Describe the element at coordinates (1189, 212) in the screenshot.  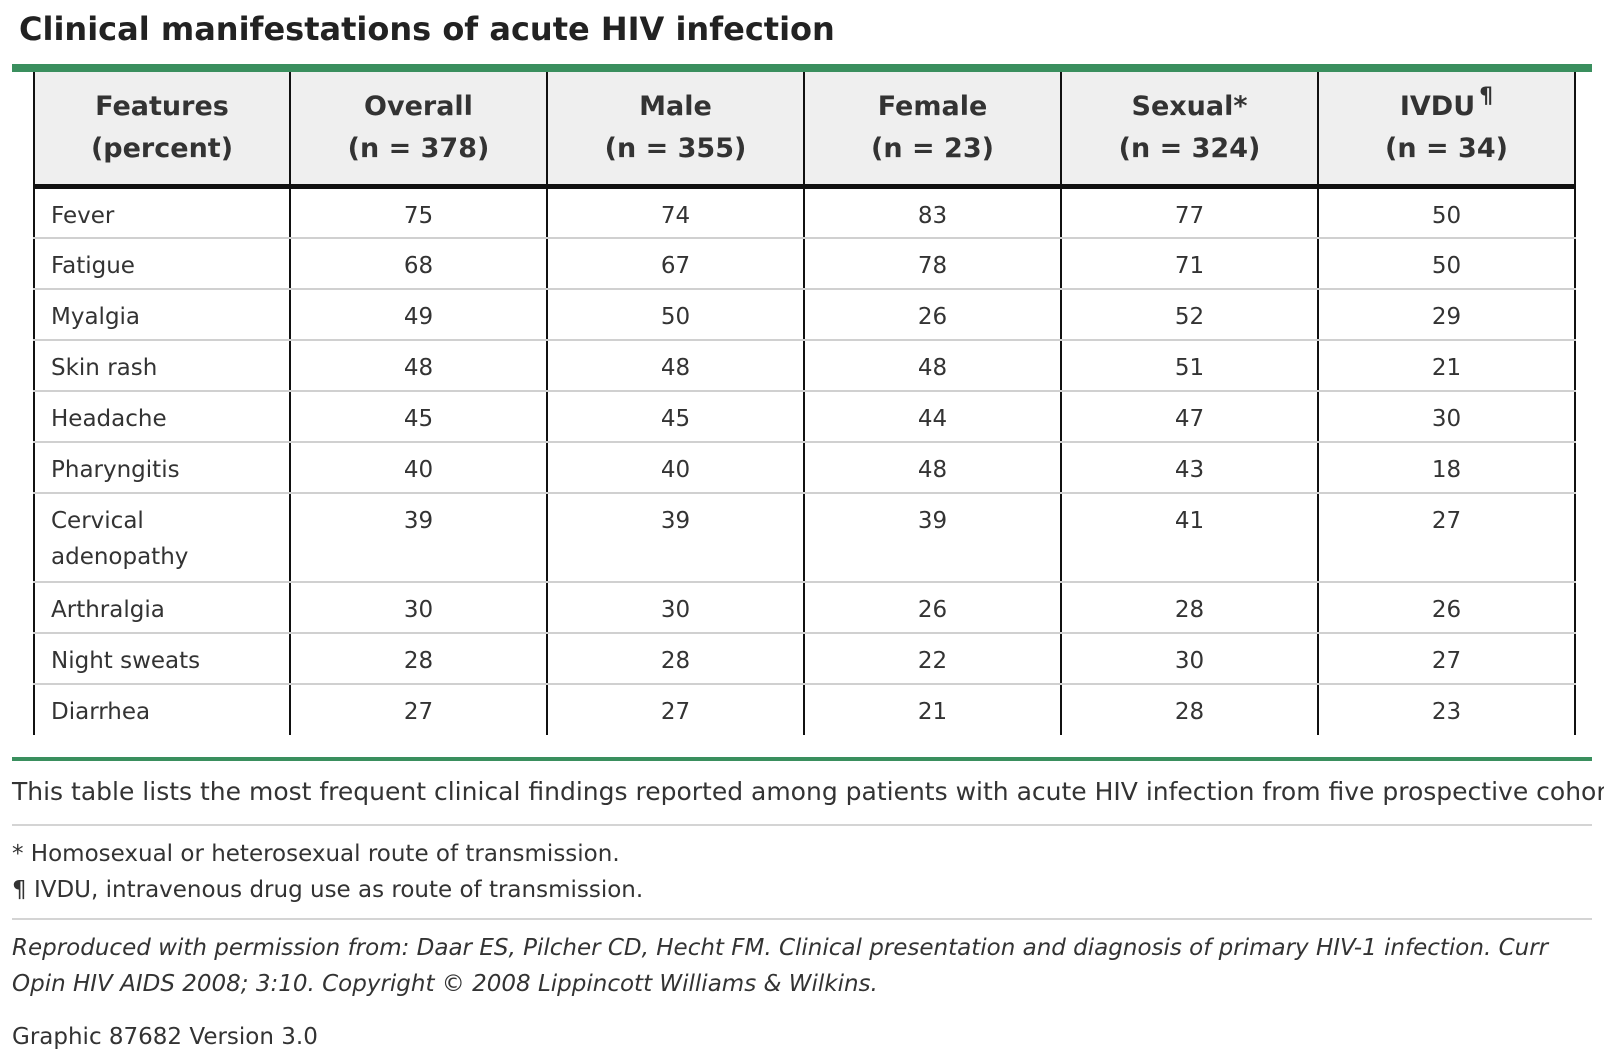
I see `value-cell: 77` at that location.